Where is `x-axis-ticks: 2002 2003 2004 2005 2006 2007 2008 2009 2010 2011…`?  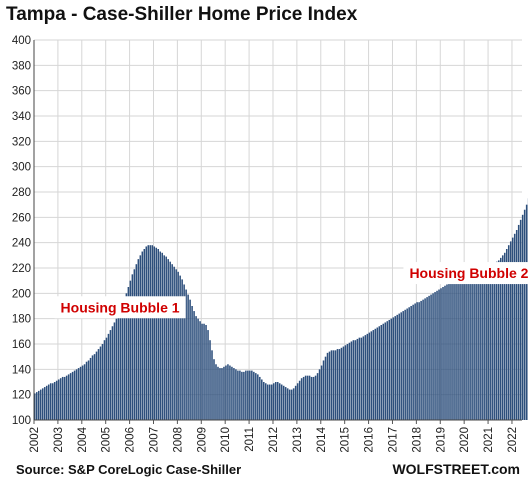
x-axis-ticks: 2002 2003 2004 2005 2006 2007 2008 2009 2010 2011… is located at coordinates (274, 436).